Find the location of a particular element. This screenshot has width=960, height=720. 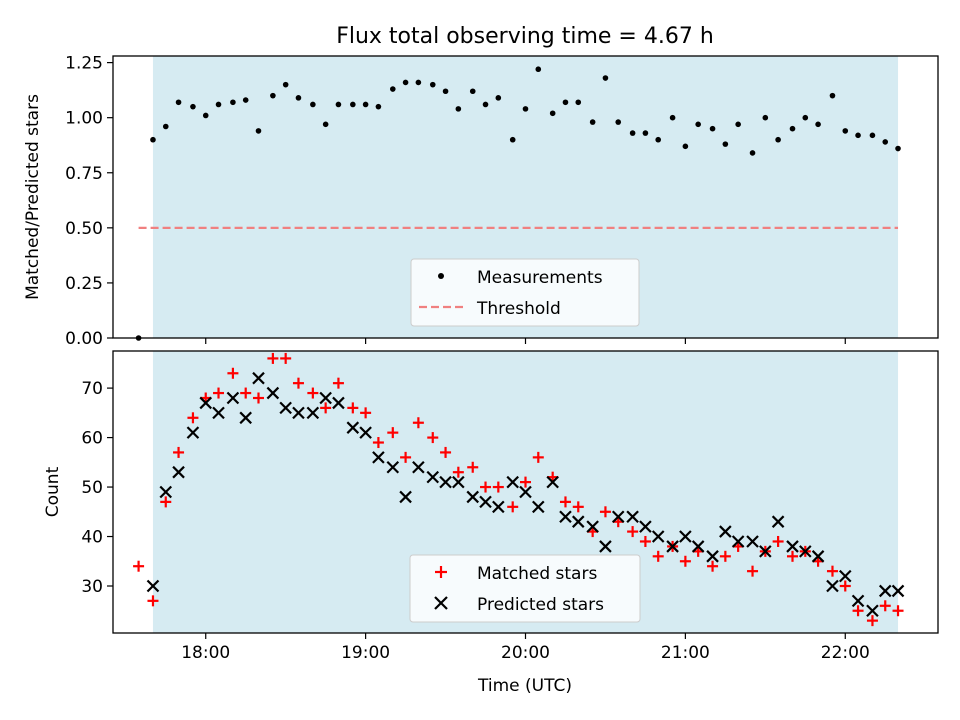

chart-title: Flux total observing time = 4.67 h is located at coordinates (525, 36).